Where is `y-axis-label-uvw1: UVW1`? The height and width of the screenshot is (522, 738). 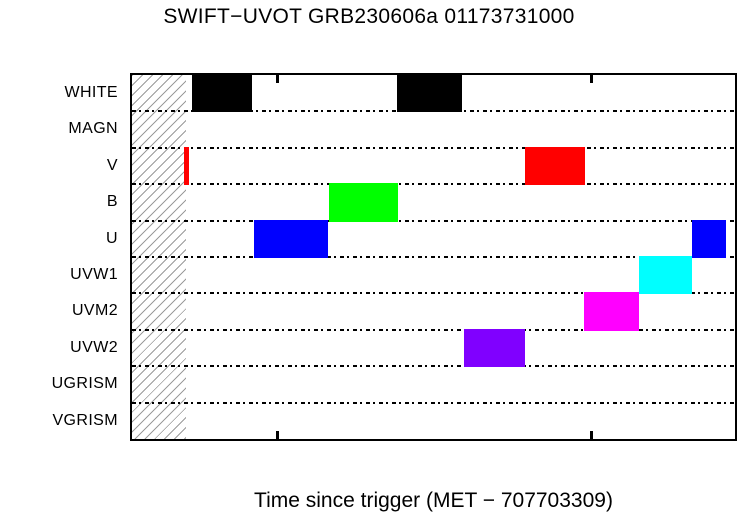 y-axis-label-uvw1: UVW1 is located at coordinates (94, 274).